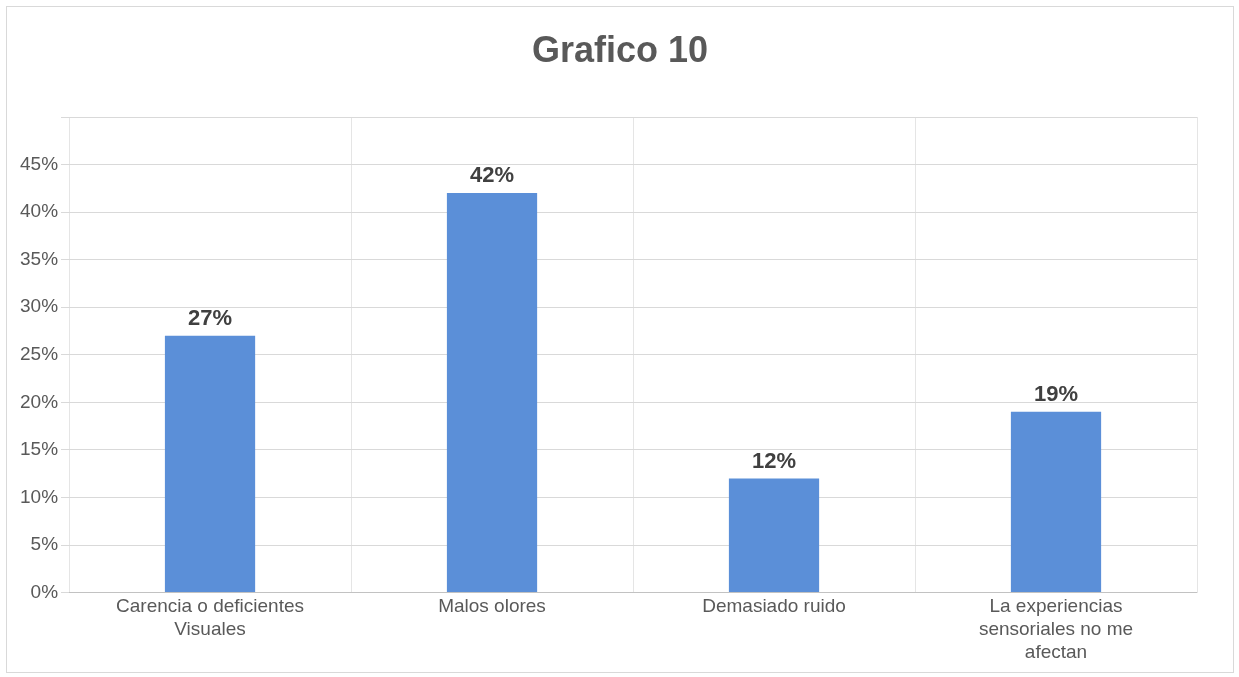  I want to click on y-tick-label: 0%, so click(44, 591).